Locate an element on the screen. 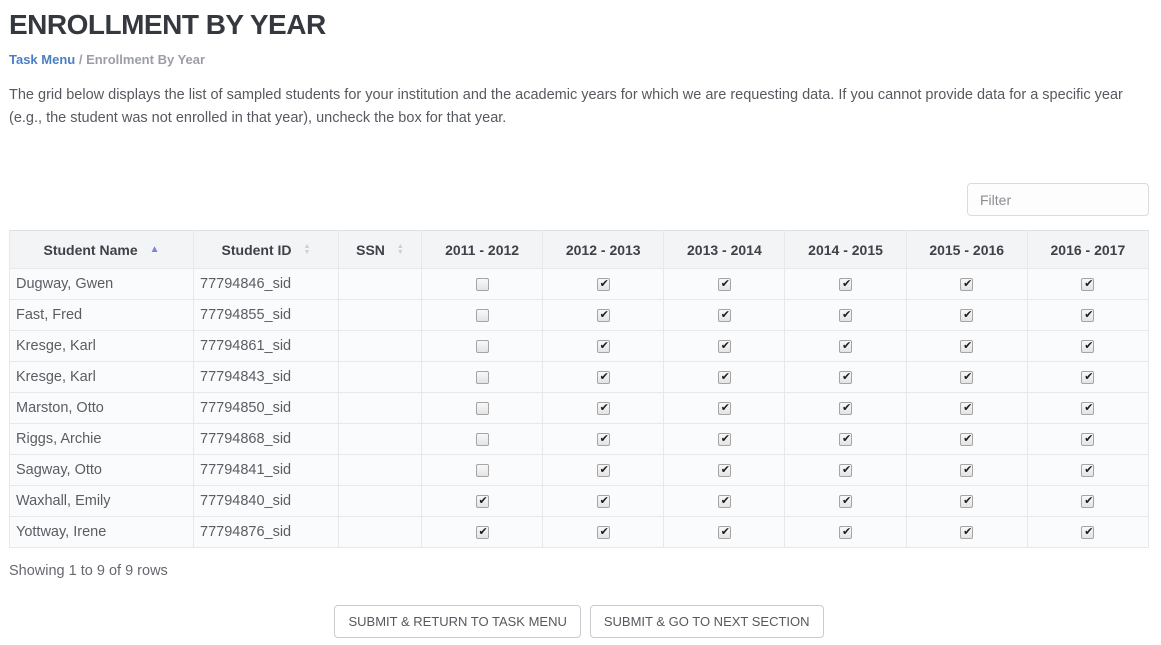  table-row: Dugway, Gwen 77794846_sid is located at coordinates (579, 284).